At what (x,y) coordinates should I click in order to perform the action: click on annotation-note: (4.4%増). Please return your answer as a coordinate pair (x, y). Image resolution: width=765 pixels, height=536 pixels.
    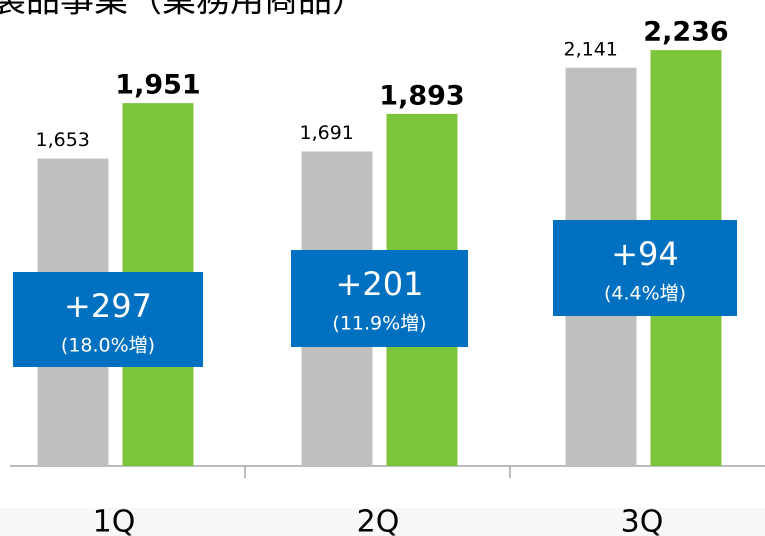
    Looking at the image, I should click on (645, 294).